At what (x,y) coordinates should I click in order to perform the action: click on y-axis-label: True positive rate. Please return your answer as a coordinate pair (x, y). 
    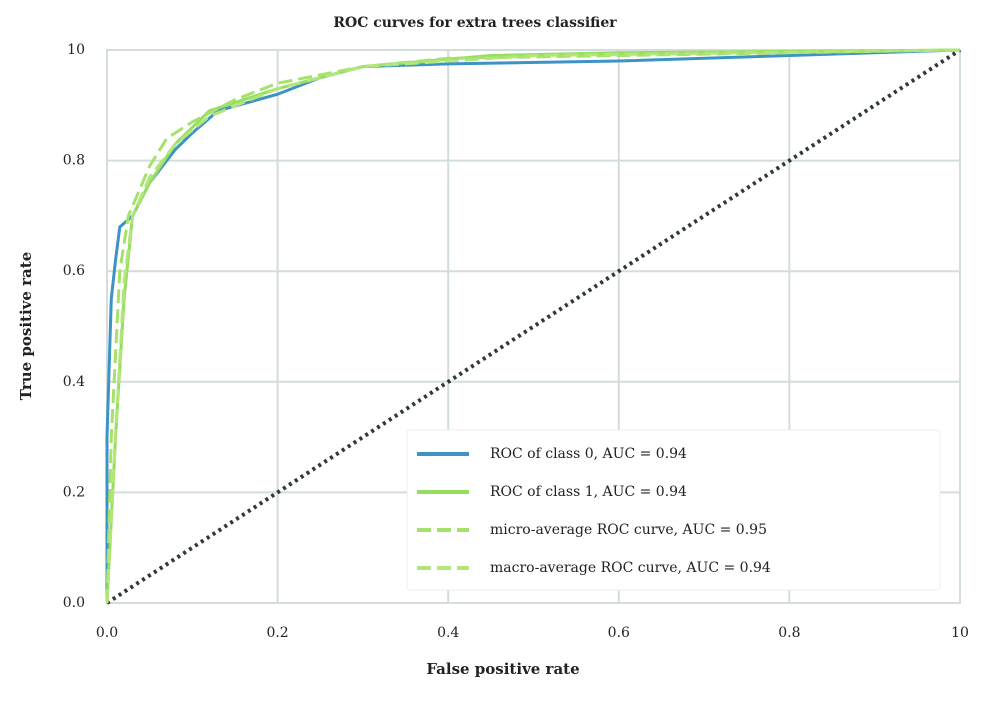
    Looking at the image, I should click on (26, 326).